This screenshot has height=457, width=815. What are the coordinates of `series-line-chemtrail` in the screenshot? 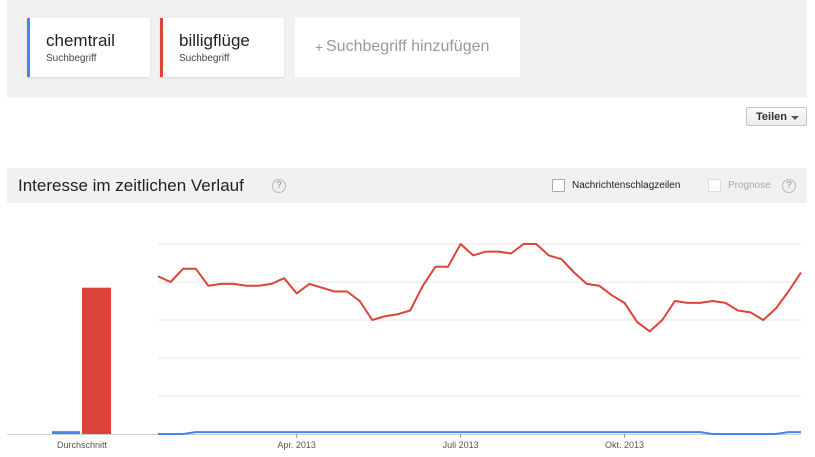 It's located at (479, 433).